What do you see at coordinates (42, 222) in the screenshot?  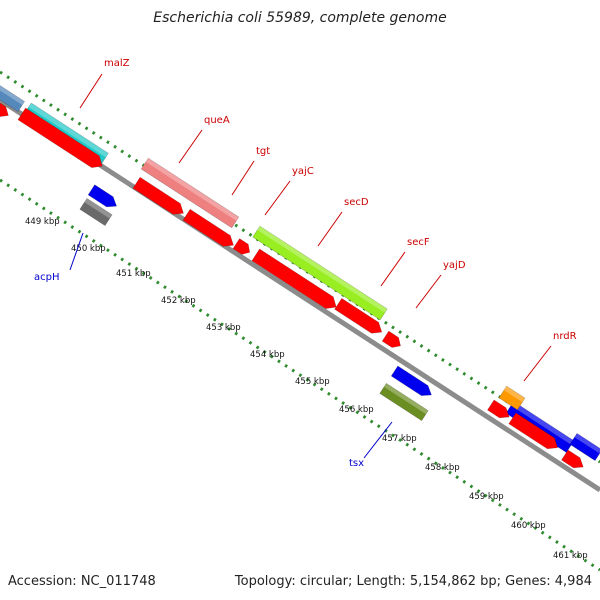 I see `kbp-label: 449 kbp` at bounding box center [42, 222].